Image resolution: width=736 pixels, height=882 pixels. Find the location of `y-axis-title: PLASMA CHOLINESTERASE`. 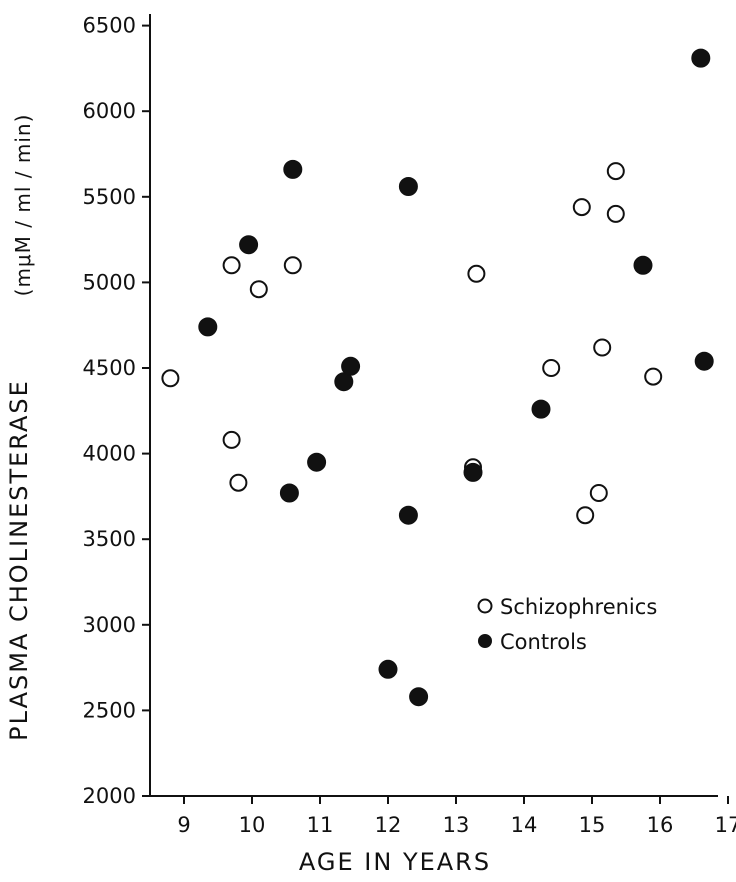

y-axis-title: PLASMA CHOLINESTERASE is located at coordinates (19, 560).